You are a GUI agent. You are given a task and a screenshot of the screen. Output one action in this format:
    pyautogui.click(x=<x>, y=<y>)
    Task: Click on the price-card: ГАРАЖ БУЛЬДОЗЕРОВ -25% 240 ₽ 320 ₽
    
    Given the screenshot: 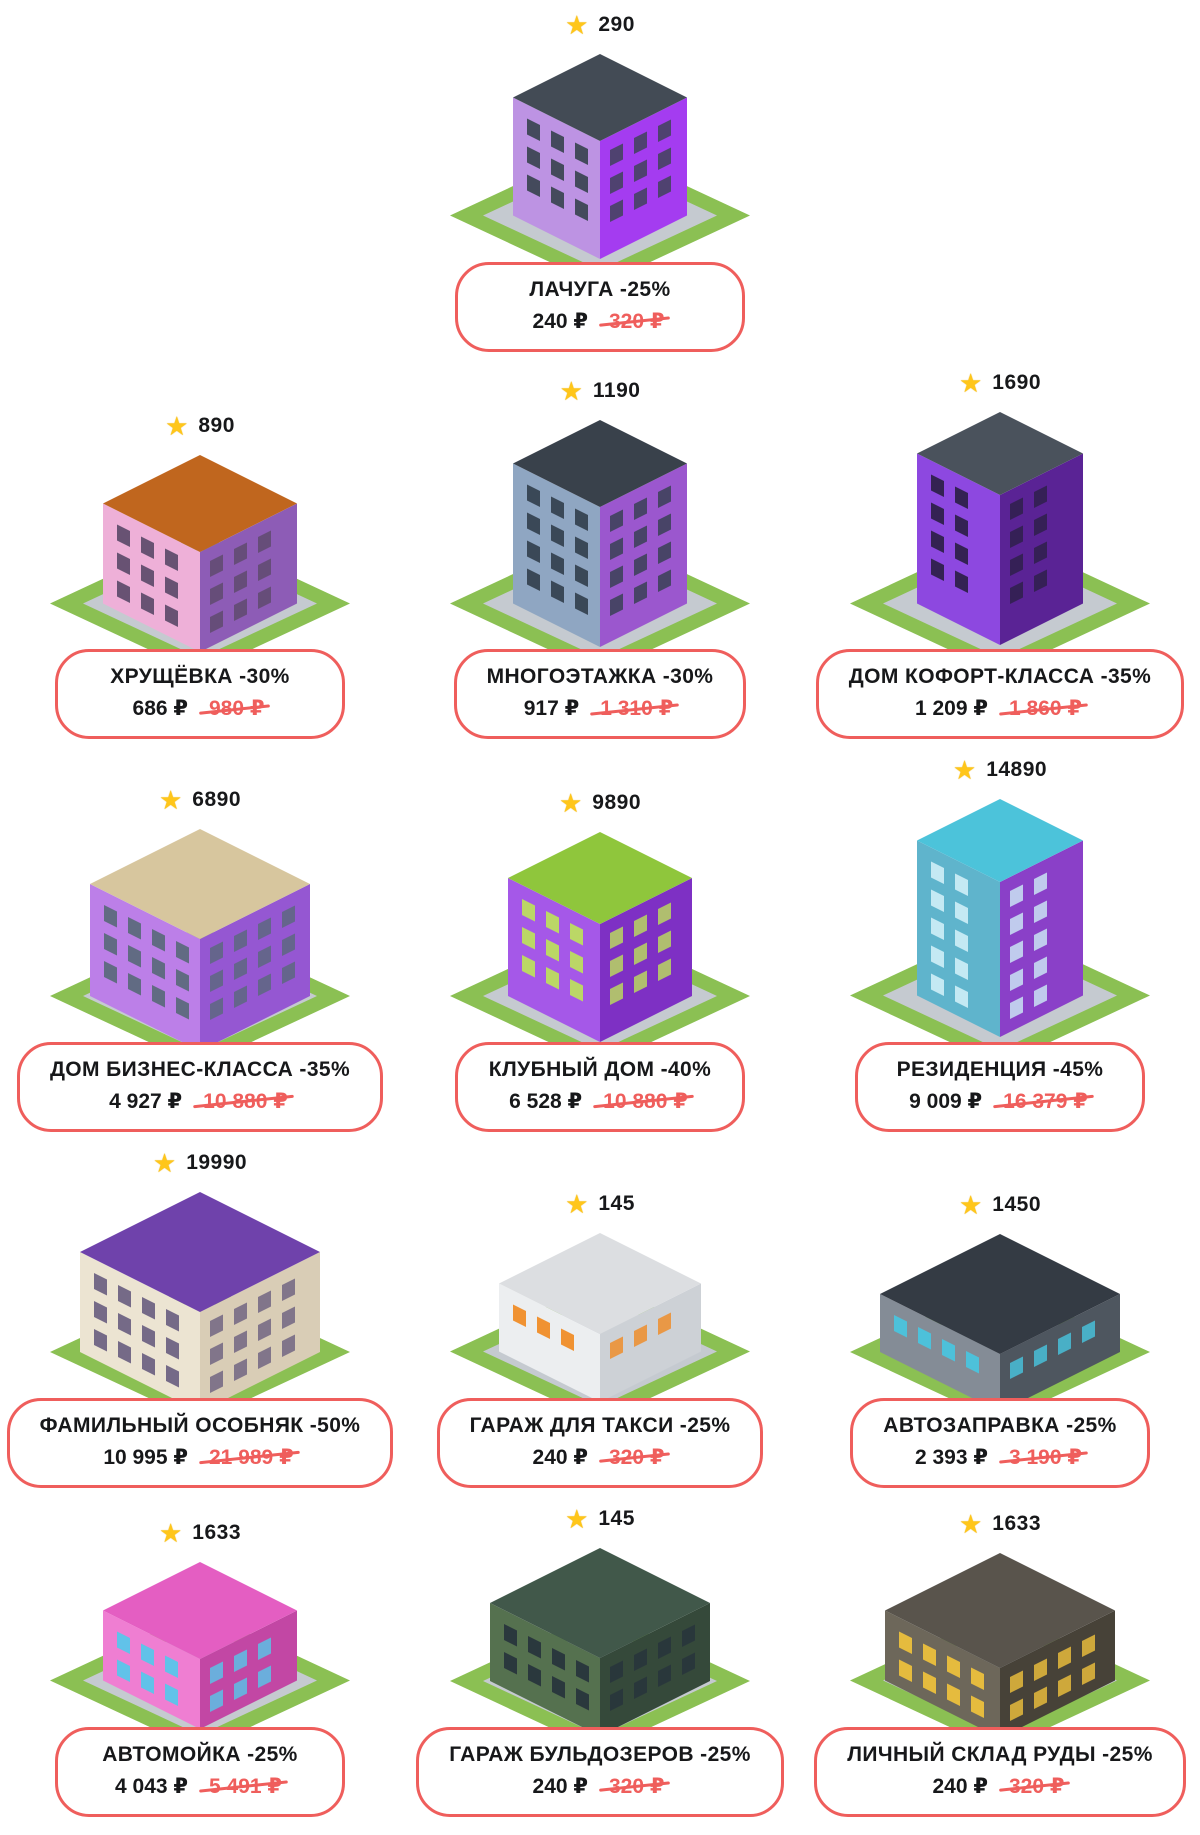 What is the action you would take?
    pyautogui.click(x=600, y=1771)
    